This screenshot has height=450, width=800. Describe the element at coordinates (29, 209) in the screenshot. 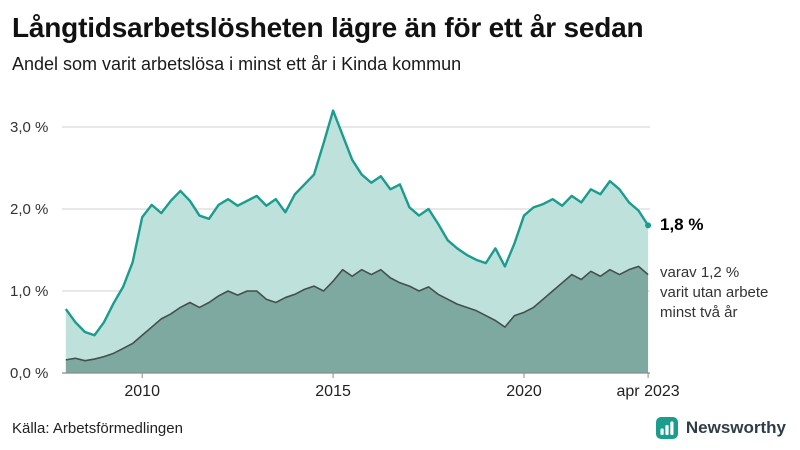

I see `y-tick-label: 2,0 %` at that location.